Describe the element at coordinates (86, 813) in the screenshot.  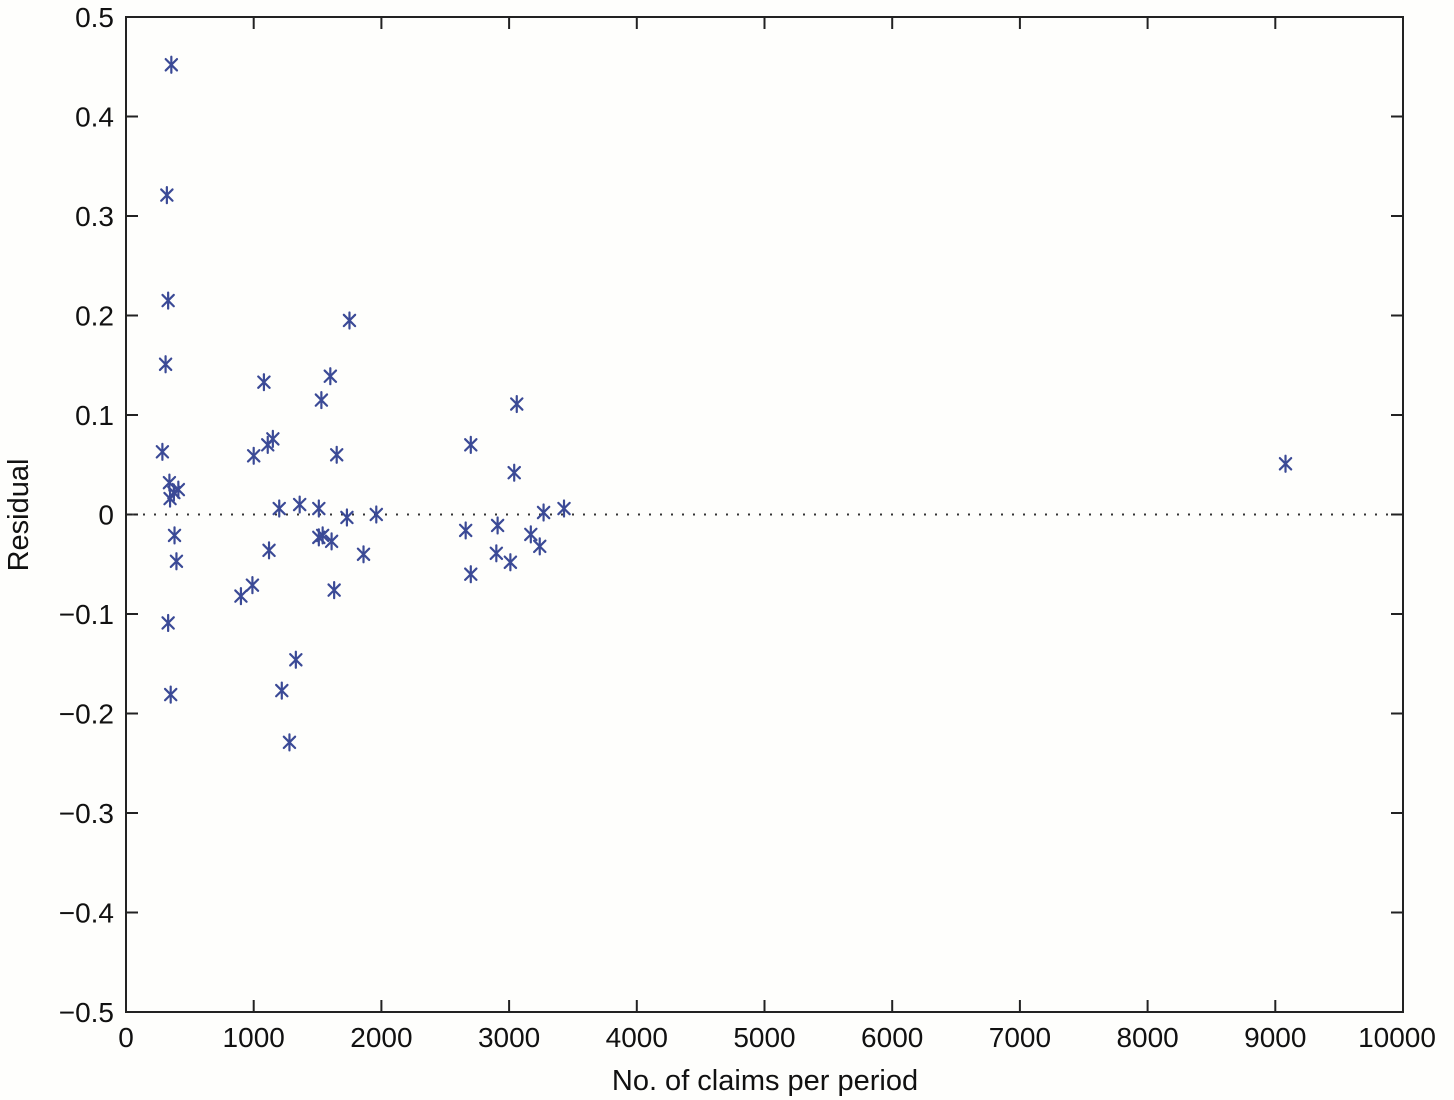
I see `y-tick-label: −0.3` at that location.